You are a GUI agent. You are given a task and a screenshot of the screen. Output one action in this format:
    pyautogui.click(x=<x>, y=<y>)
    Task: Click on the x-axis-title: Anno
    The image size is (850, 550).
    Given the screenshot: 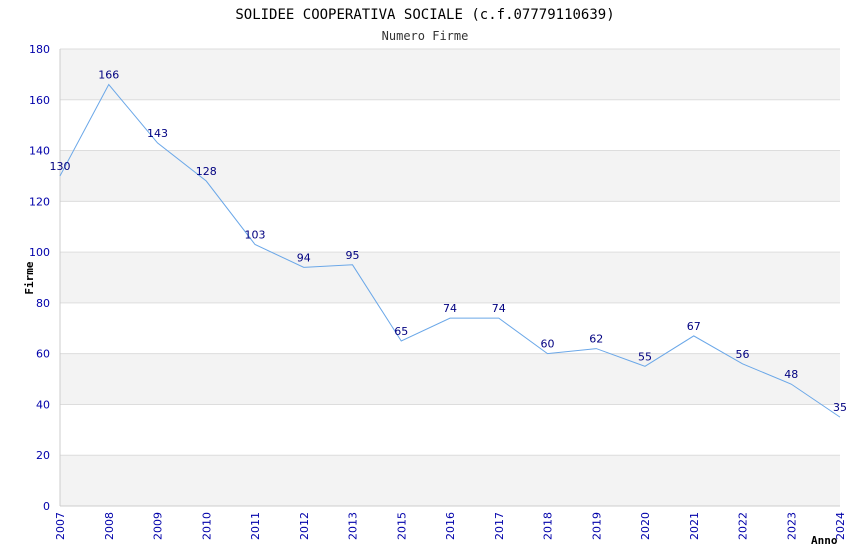 What is the action you would take?
    pyautogui.click(x=824, y=540)
    